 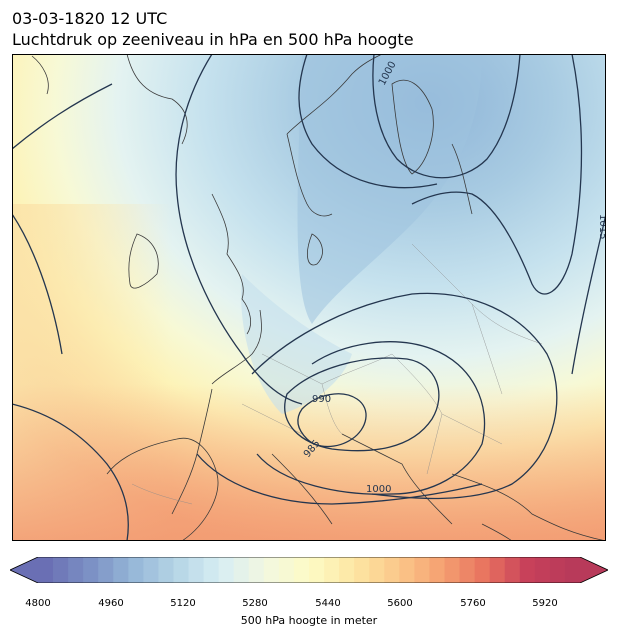 I want to click on colorbar-extend-high, so click(x=594, y=570).